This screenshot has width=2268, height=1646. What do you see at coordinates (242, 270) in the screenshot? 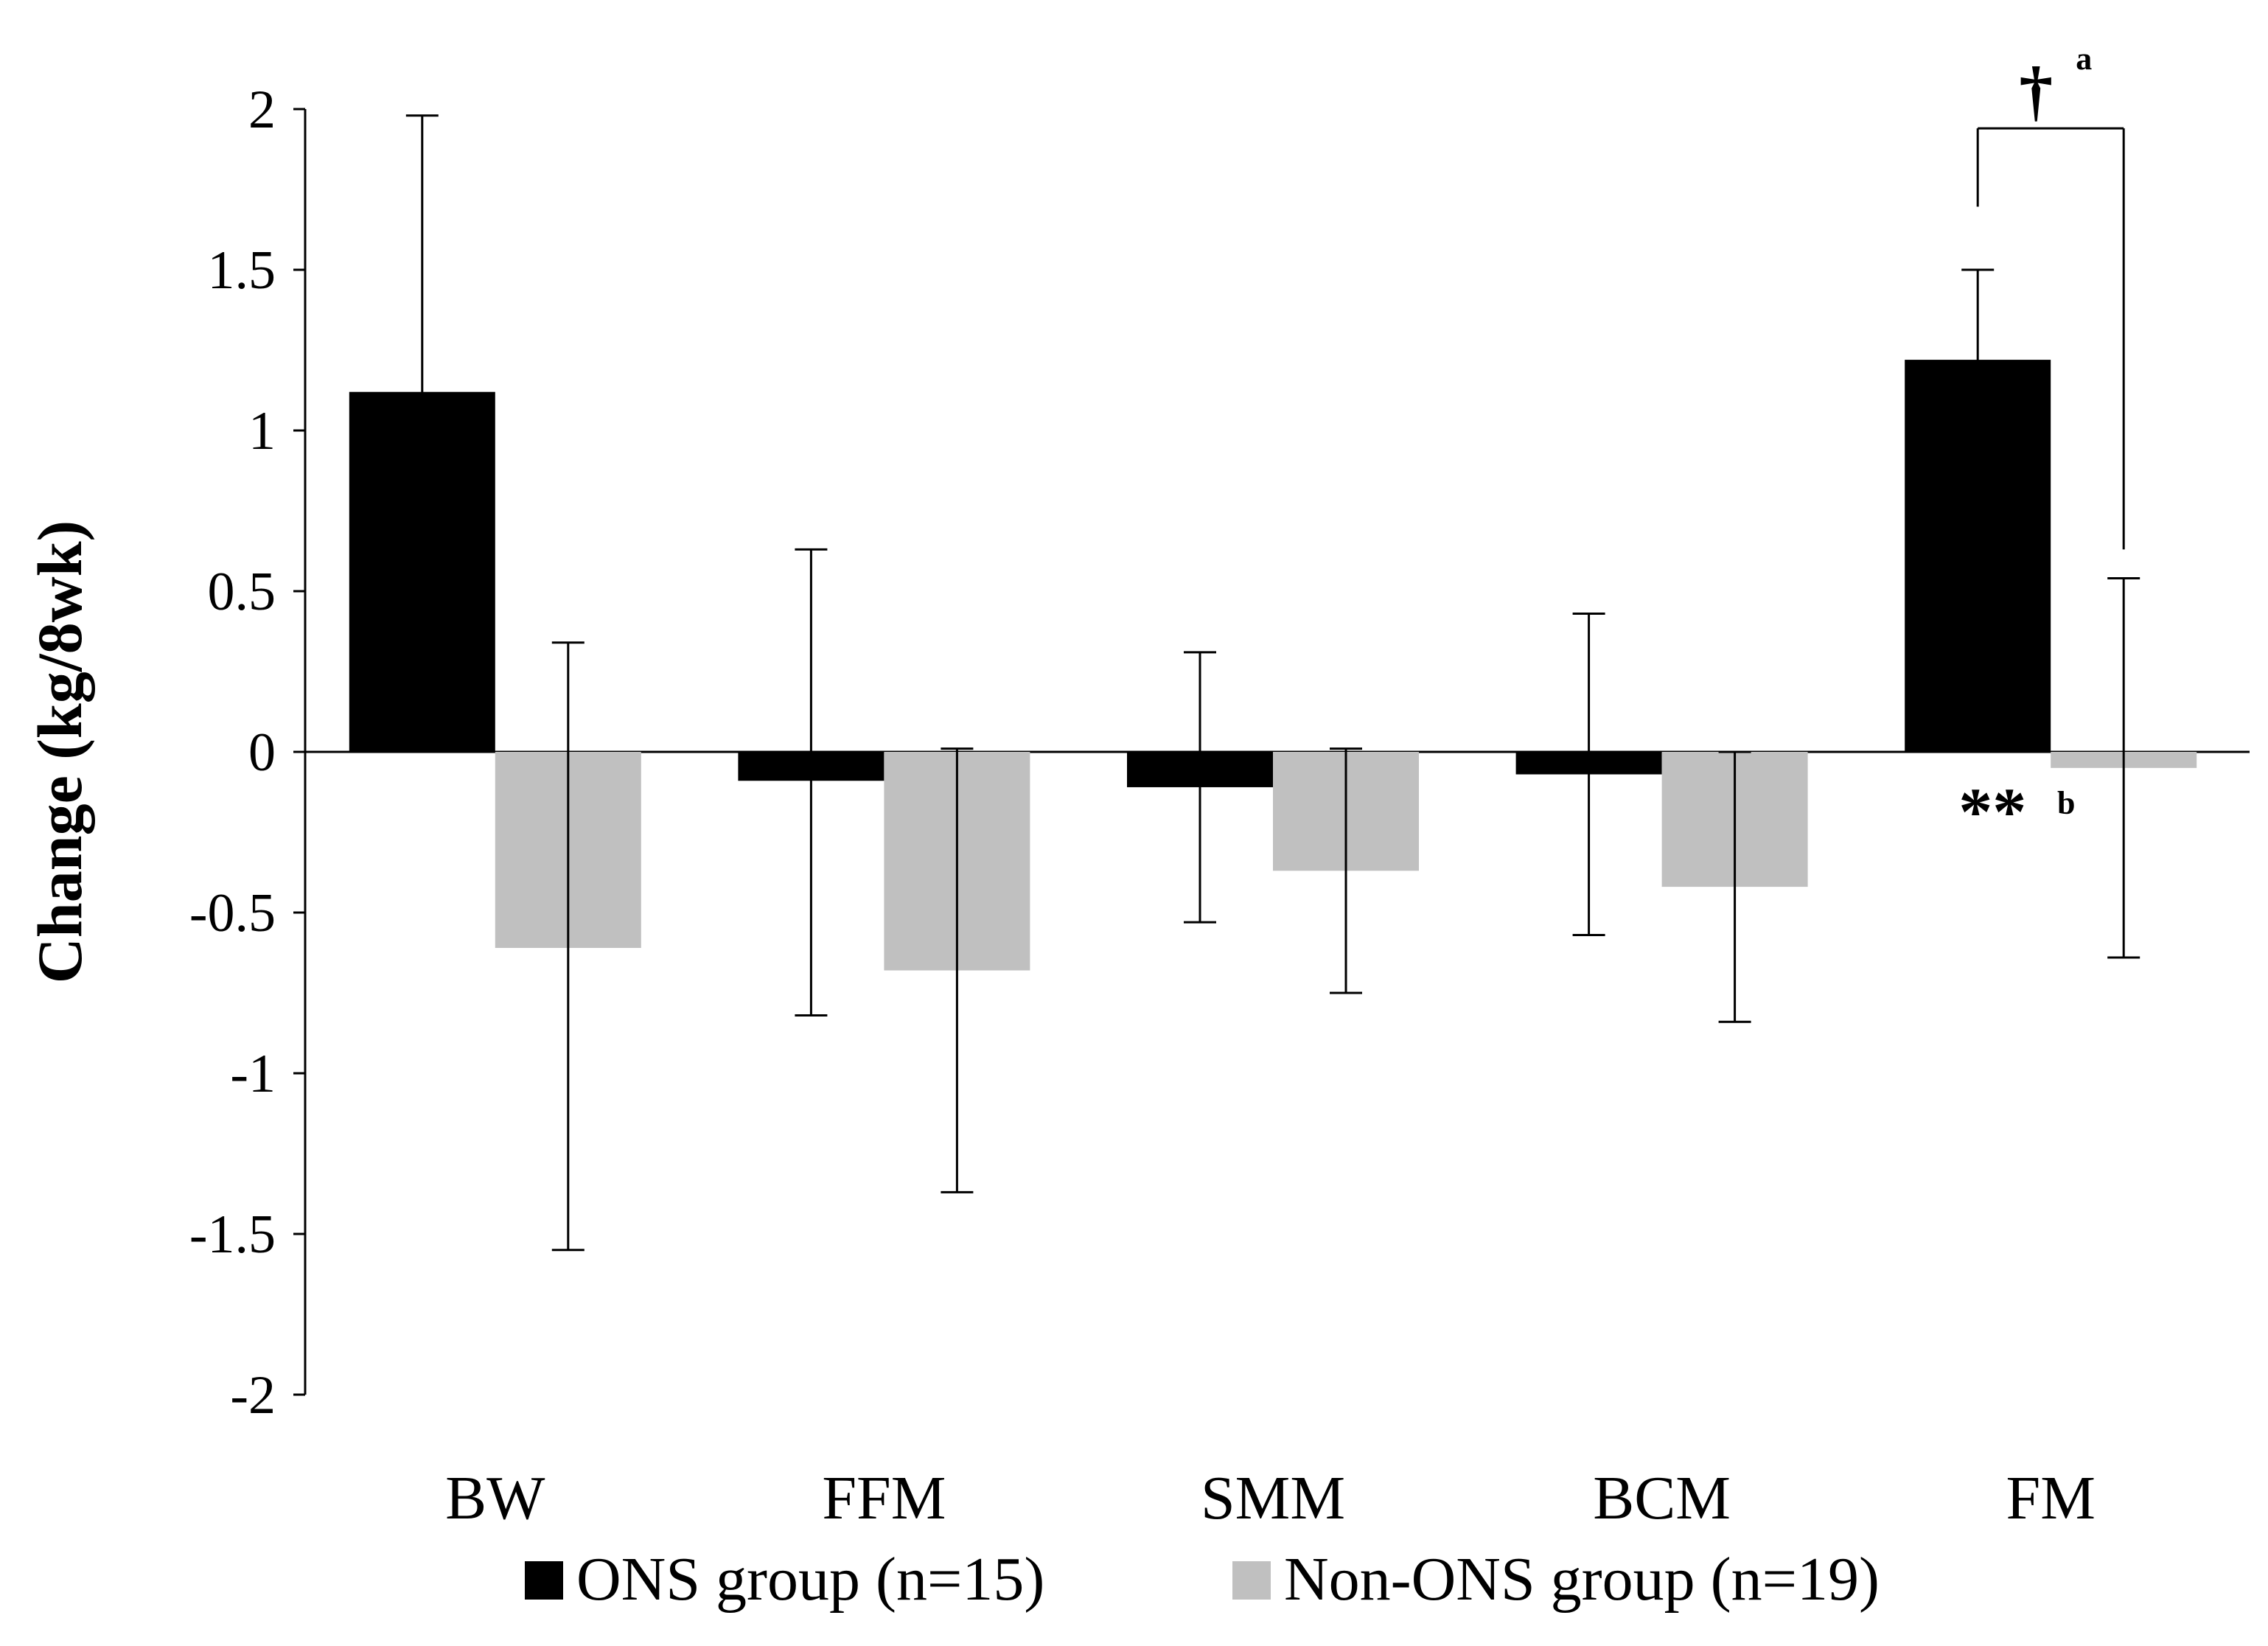
I see `y-tick-label: 1.5` at bounding box center [242, 270].